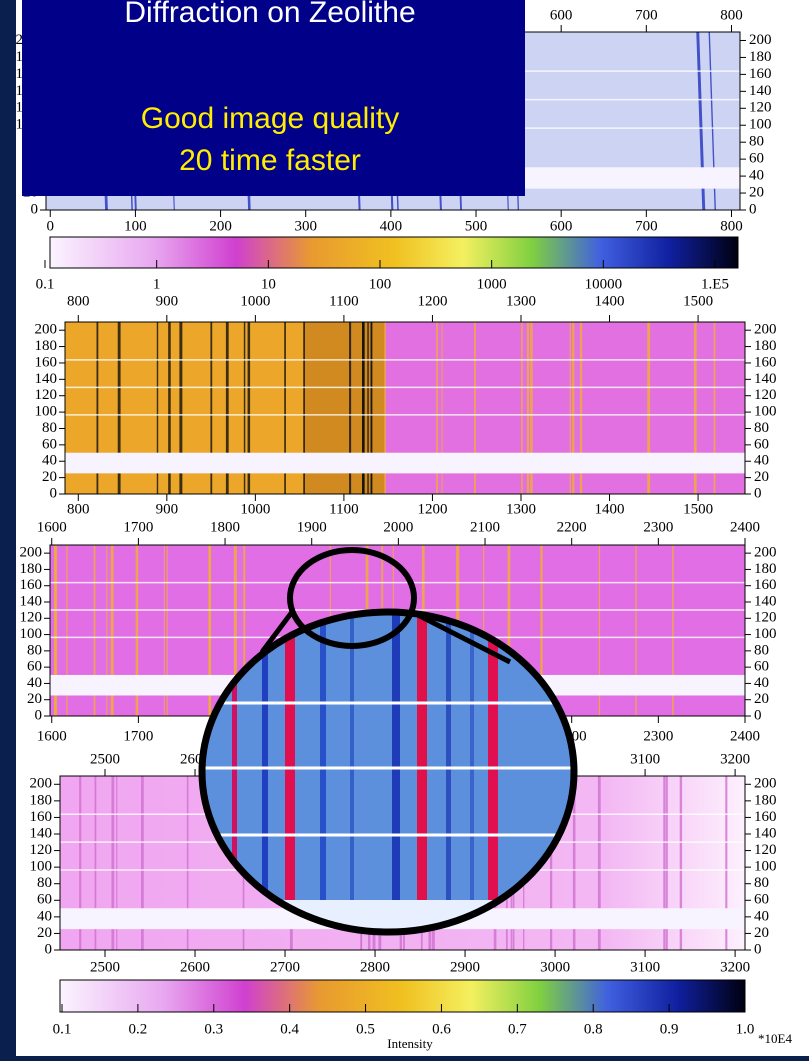  I want to click on colorbar-tick-label: 0.7, so click(517, 1029).